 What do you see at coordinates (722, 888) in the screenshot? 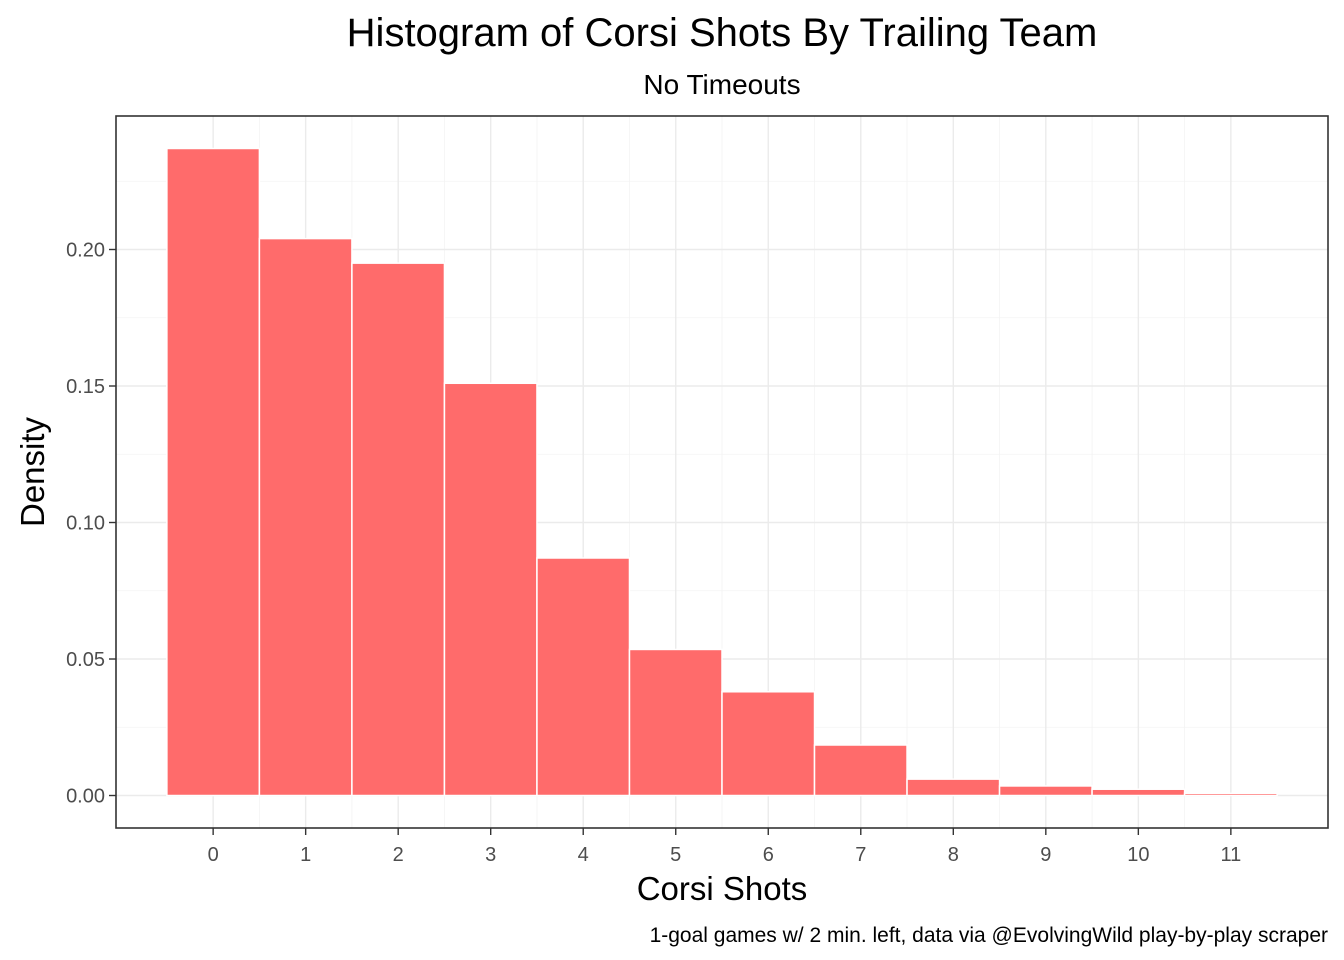
I see `x-axis-title: Corsi Shots` at bounding box center [722, 888].